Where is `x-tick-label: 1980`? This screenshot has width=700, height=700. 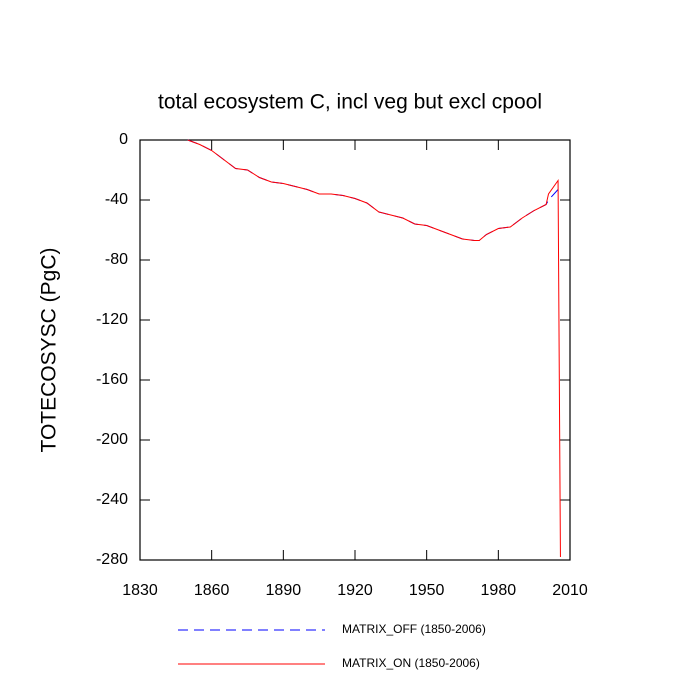
x-tick-label: 1980 is located at coordinates (499, 590).